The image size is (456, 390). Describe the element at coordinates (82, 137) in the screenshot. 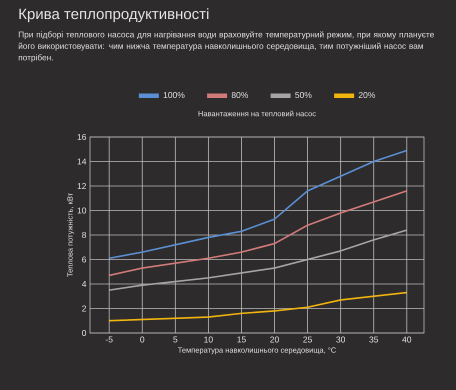

I see `y-tick-label: 16` at that location.